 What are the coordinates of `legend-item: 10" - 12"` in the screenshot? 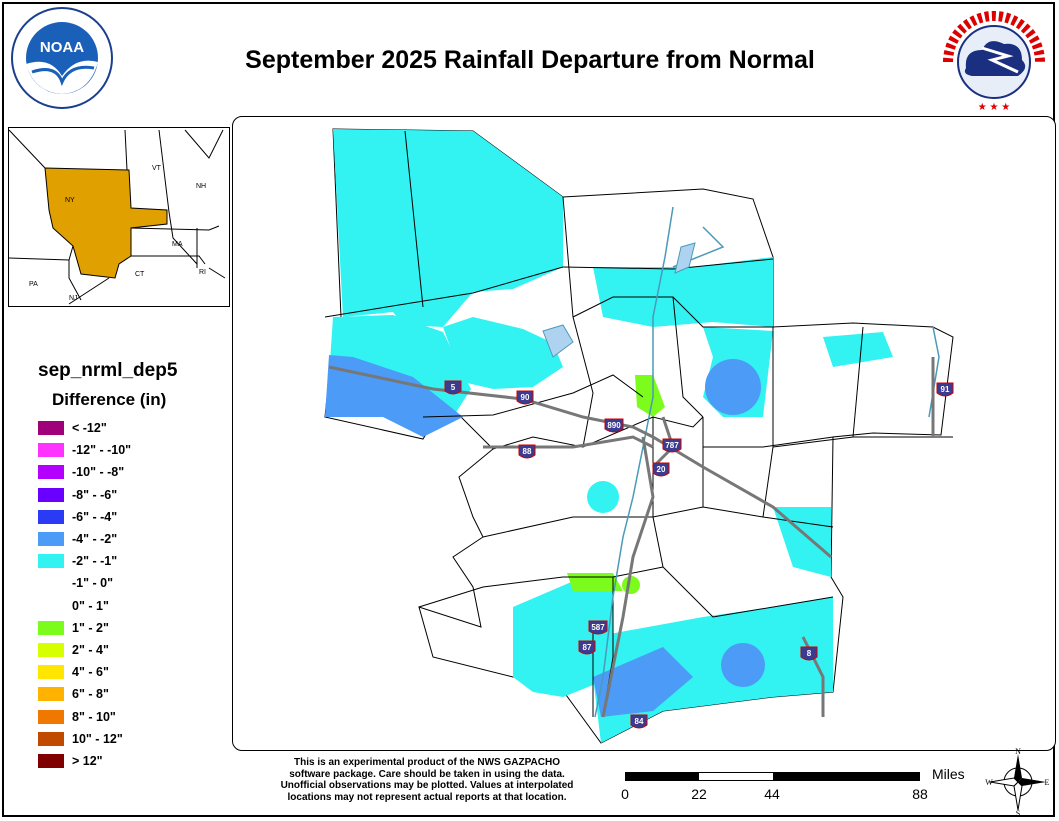 It's located at (84, 739).